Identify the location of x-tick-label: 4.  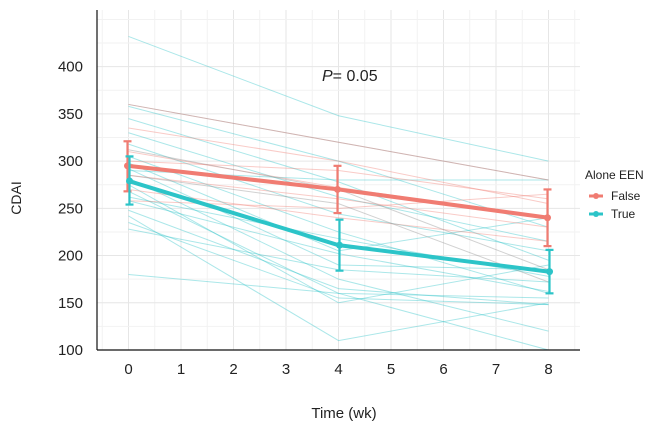
(338, 369).